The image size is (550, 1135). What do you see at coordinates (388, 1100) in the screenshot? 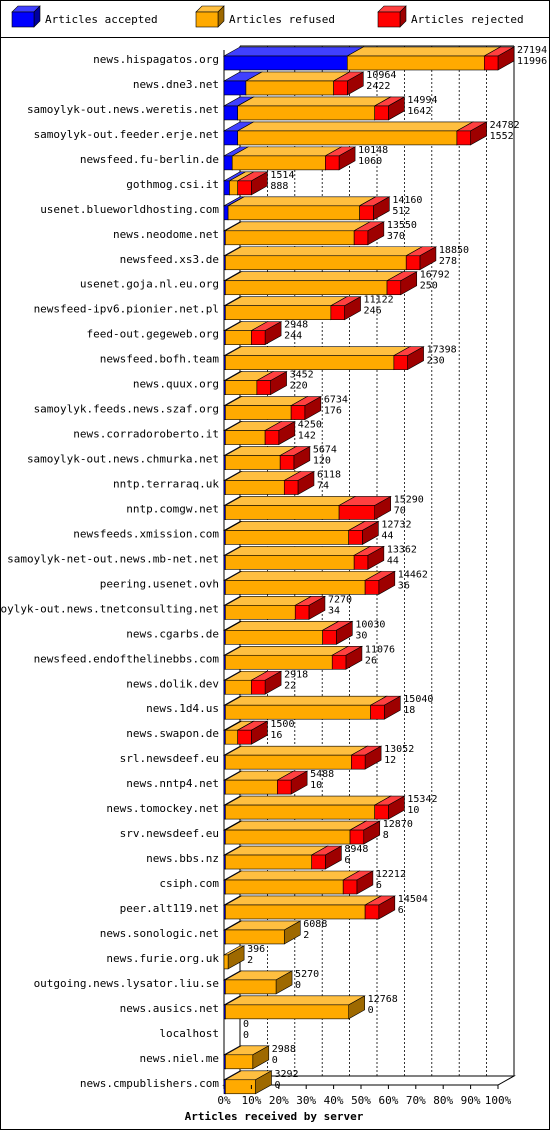
I see `x-tick-label: 60%` at bounding box center [388, 1100].